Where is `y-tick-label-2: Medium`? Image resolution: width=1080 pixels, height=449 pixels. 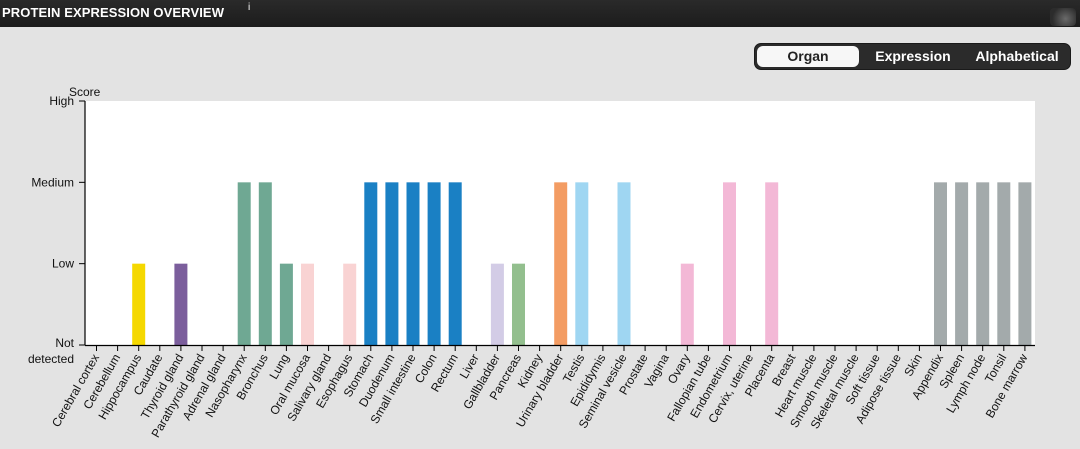 y-tick-label-2: Medium is located at coordinates (52, 182).